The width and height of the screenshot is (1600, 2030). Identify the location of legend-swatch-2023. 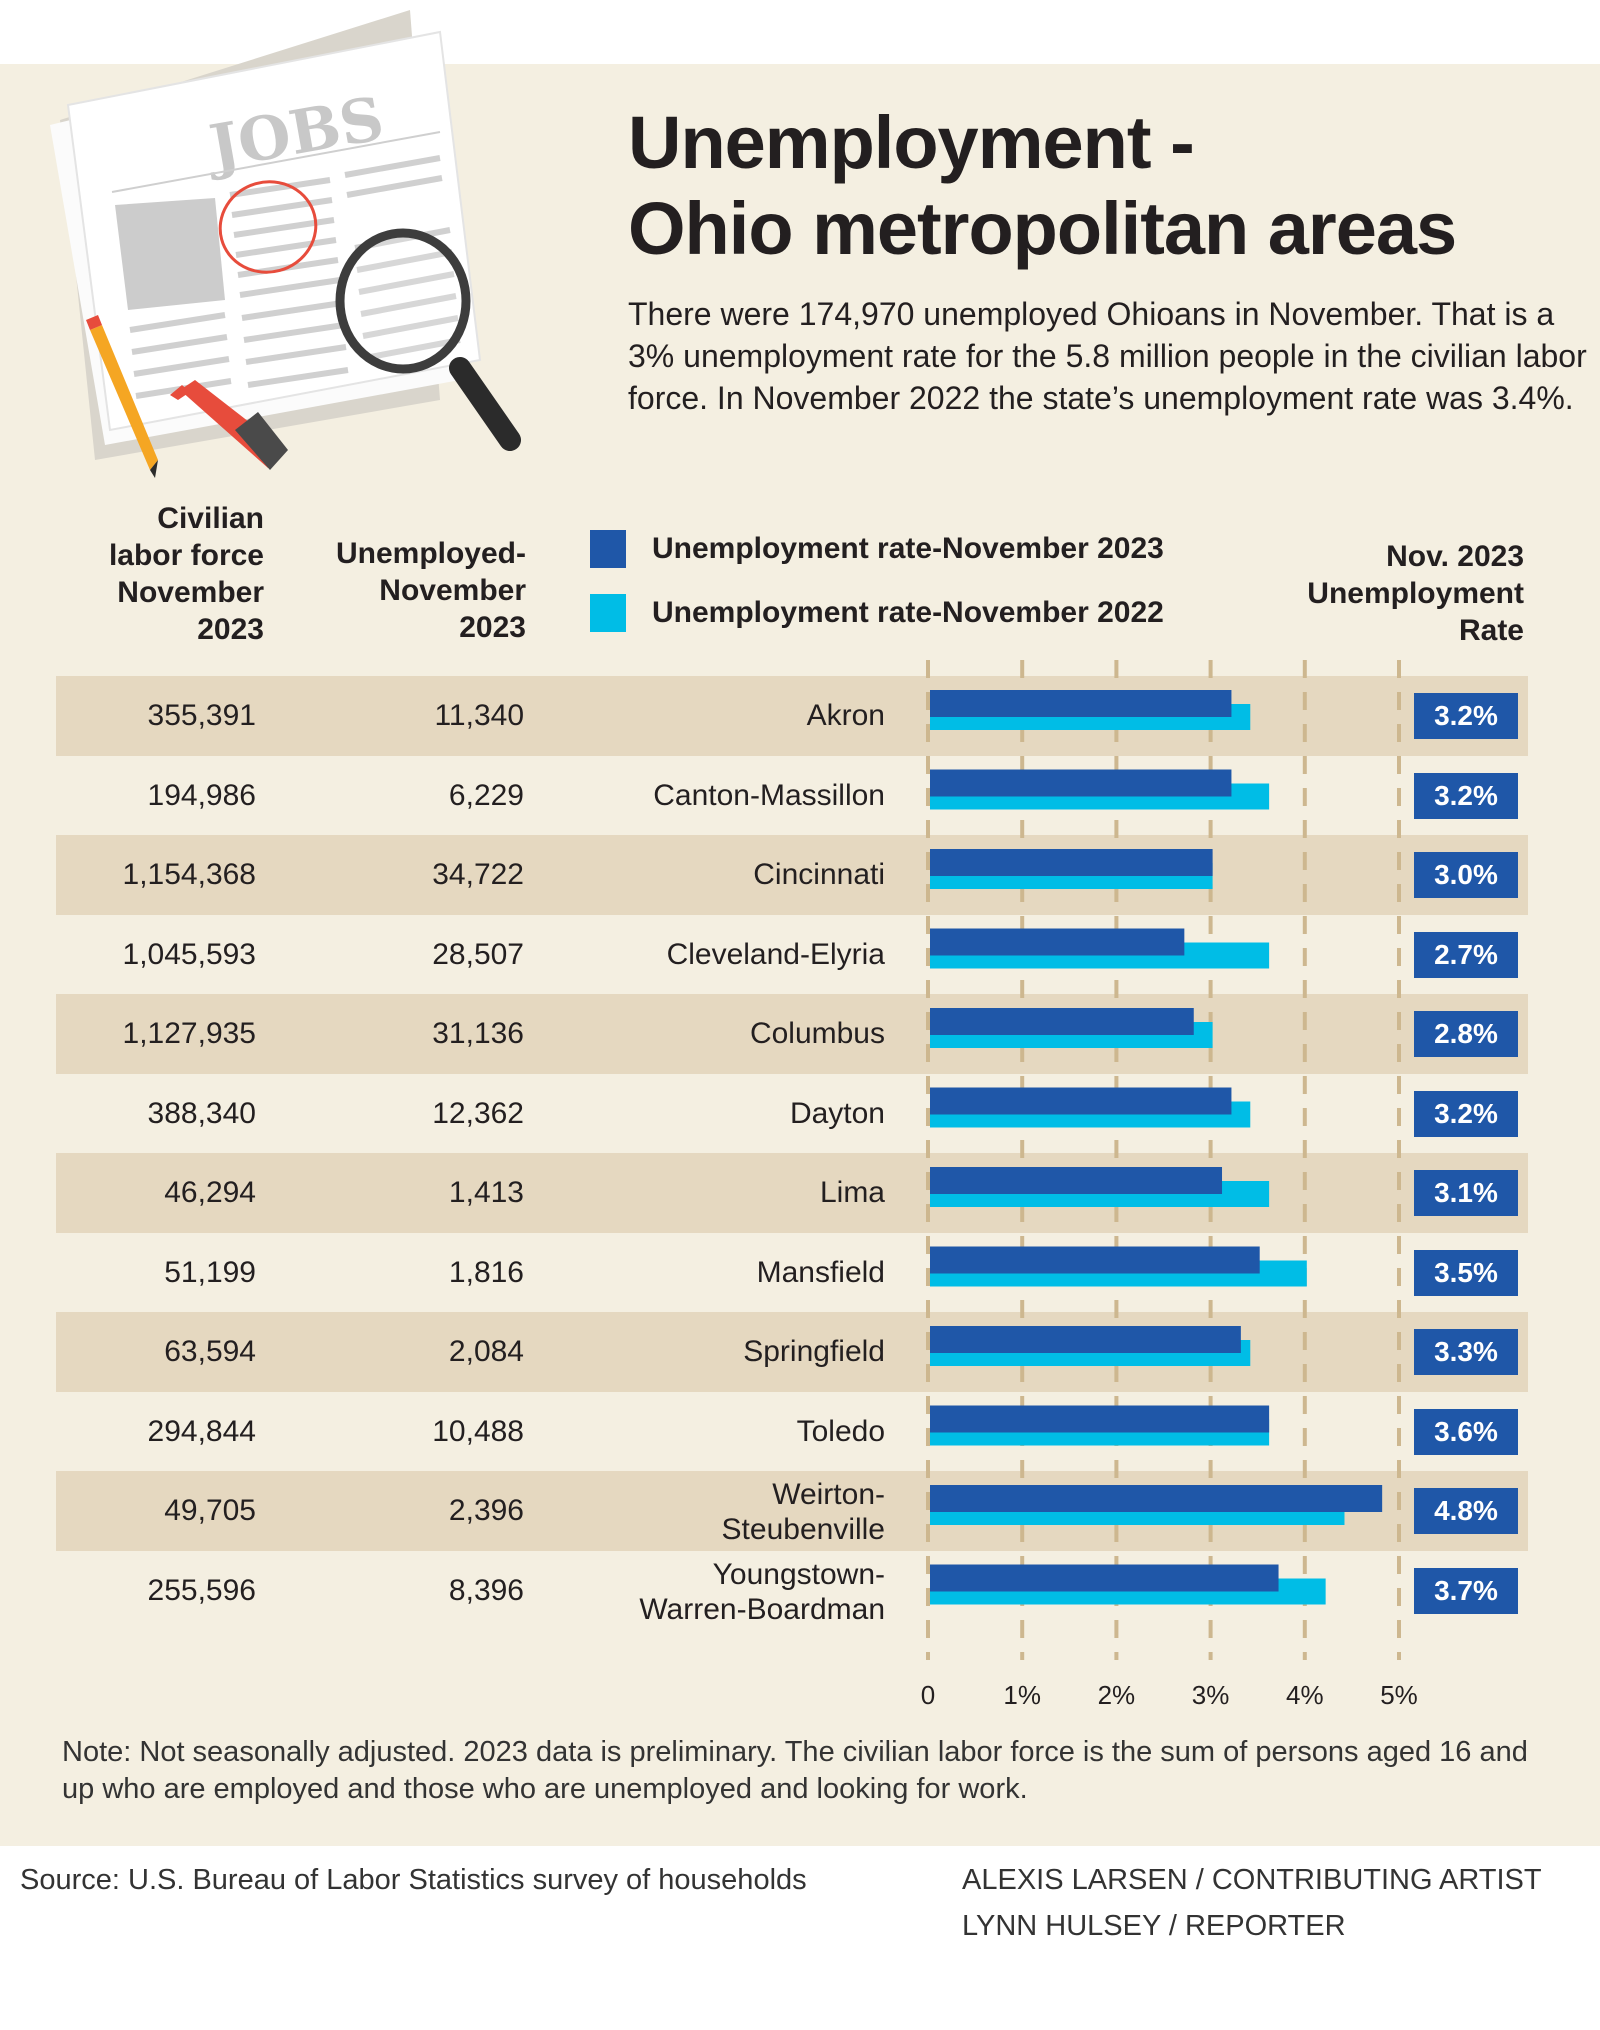
(608, 549).